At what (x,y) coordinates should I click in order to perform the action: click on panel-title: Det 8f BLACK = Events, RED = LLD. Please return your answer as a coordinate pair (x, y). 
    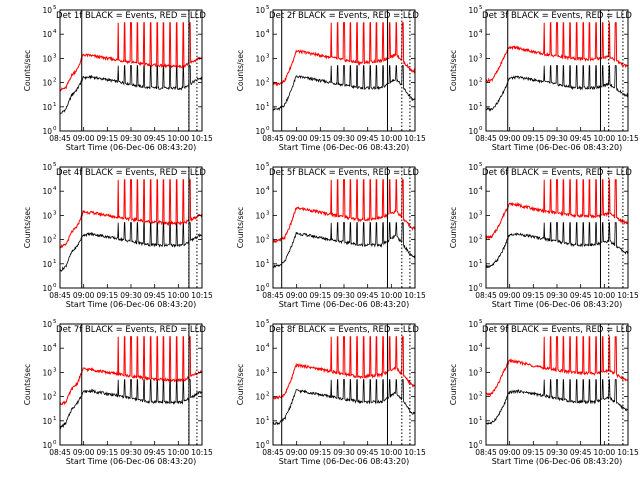
    Looking at the image, I should click on (344, 330).